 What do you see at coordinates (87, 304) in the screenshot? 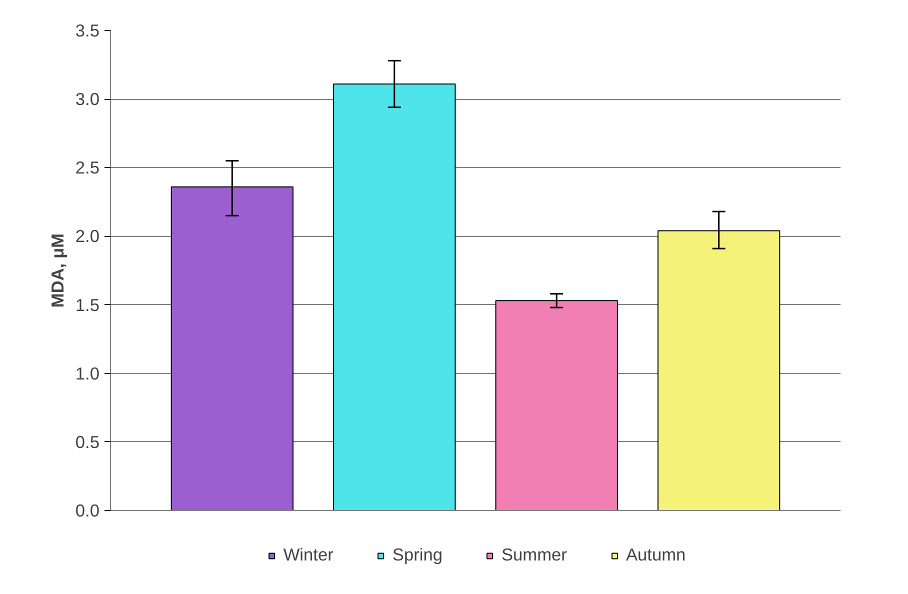
I see `y-tick-label: 1.5` at bounding box center [87, 304].